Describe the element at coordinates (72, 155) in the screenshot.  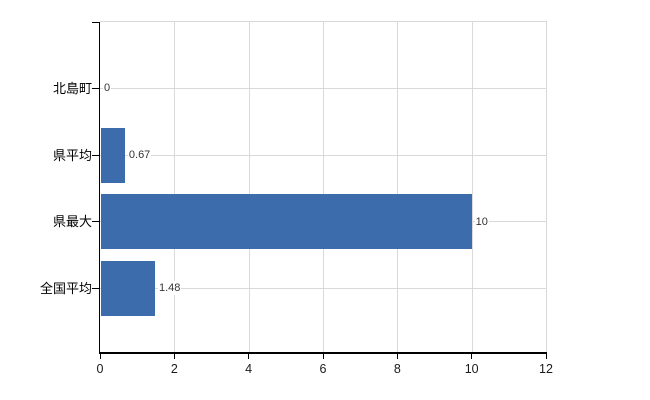
I see `category-label: 県平均` at that location.